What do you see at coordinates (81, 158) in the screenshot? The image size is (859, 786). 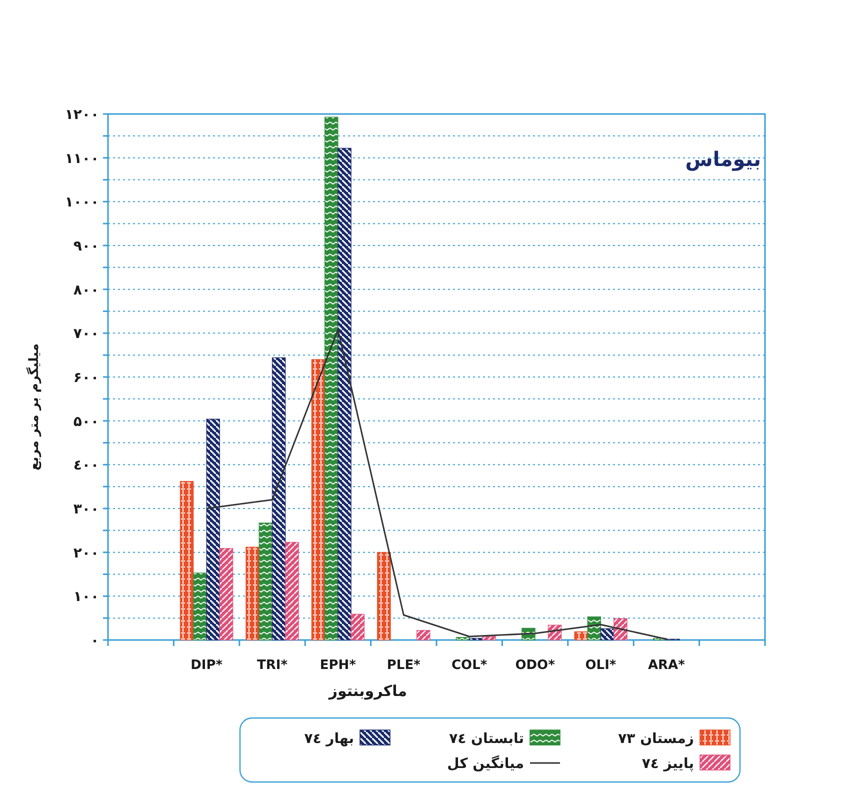 I see `y-tick-label: ۱۱۰۰` at bounding box center [81, 158].